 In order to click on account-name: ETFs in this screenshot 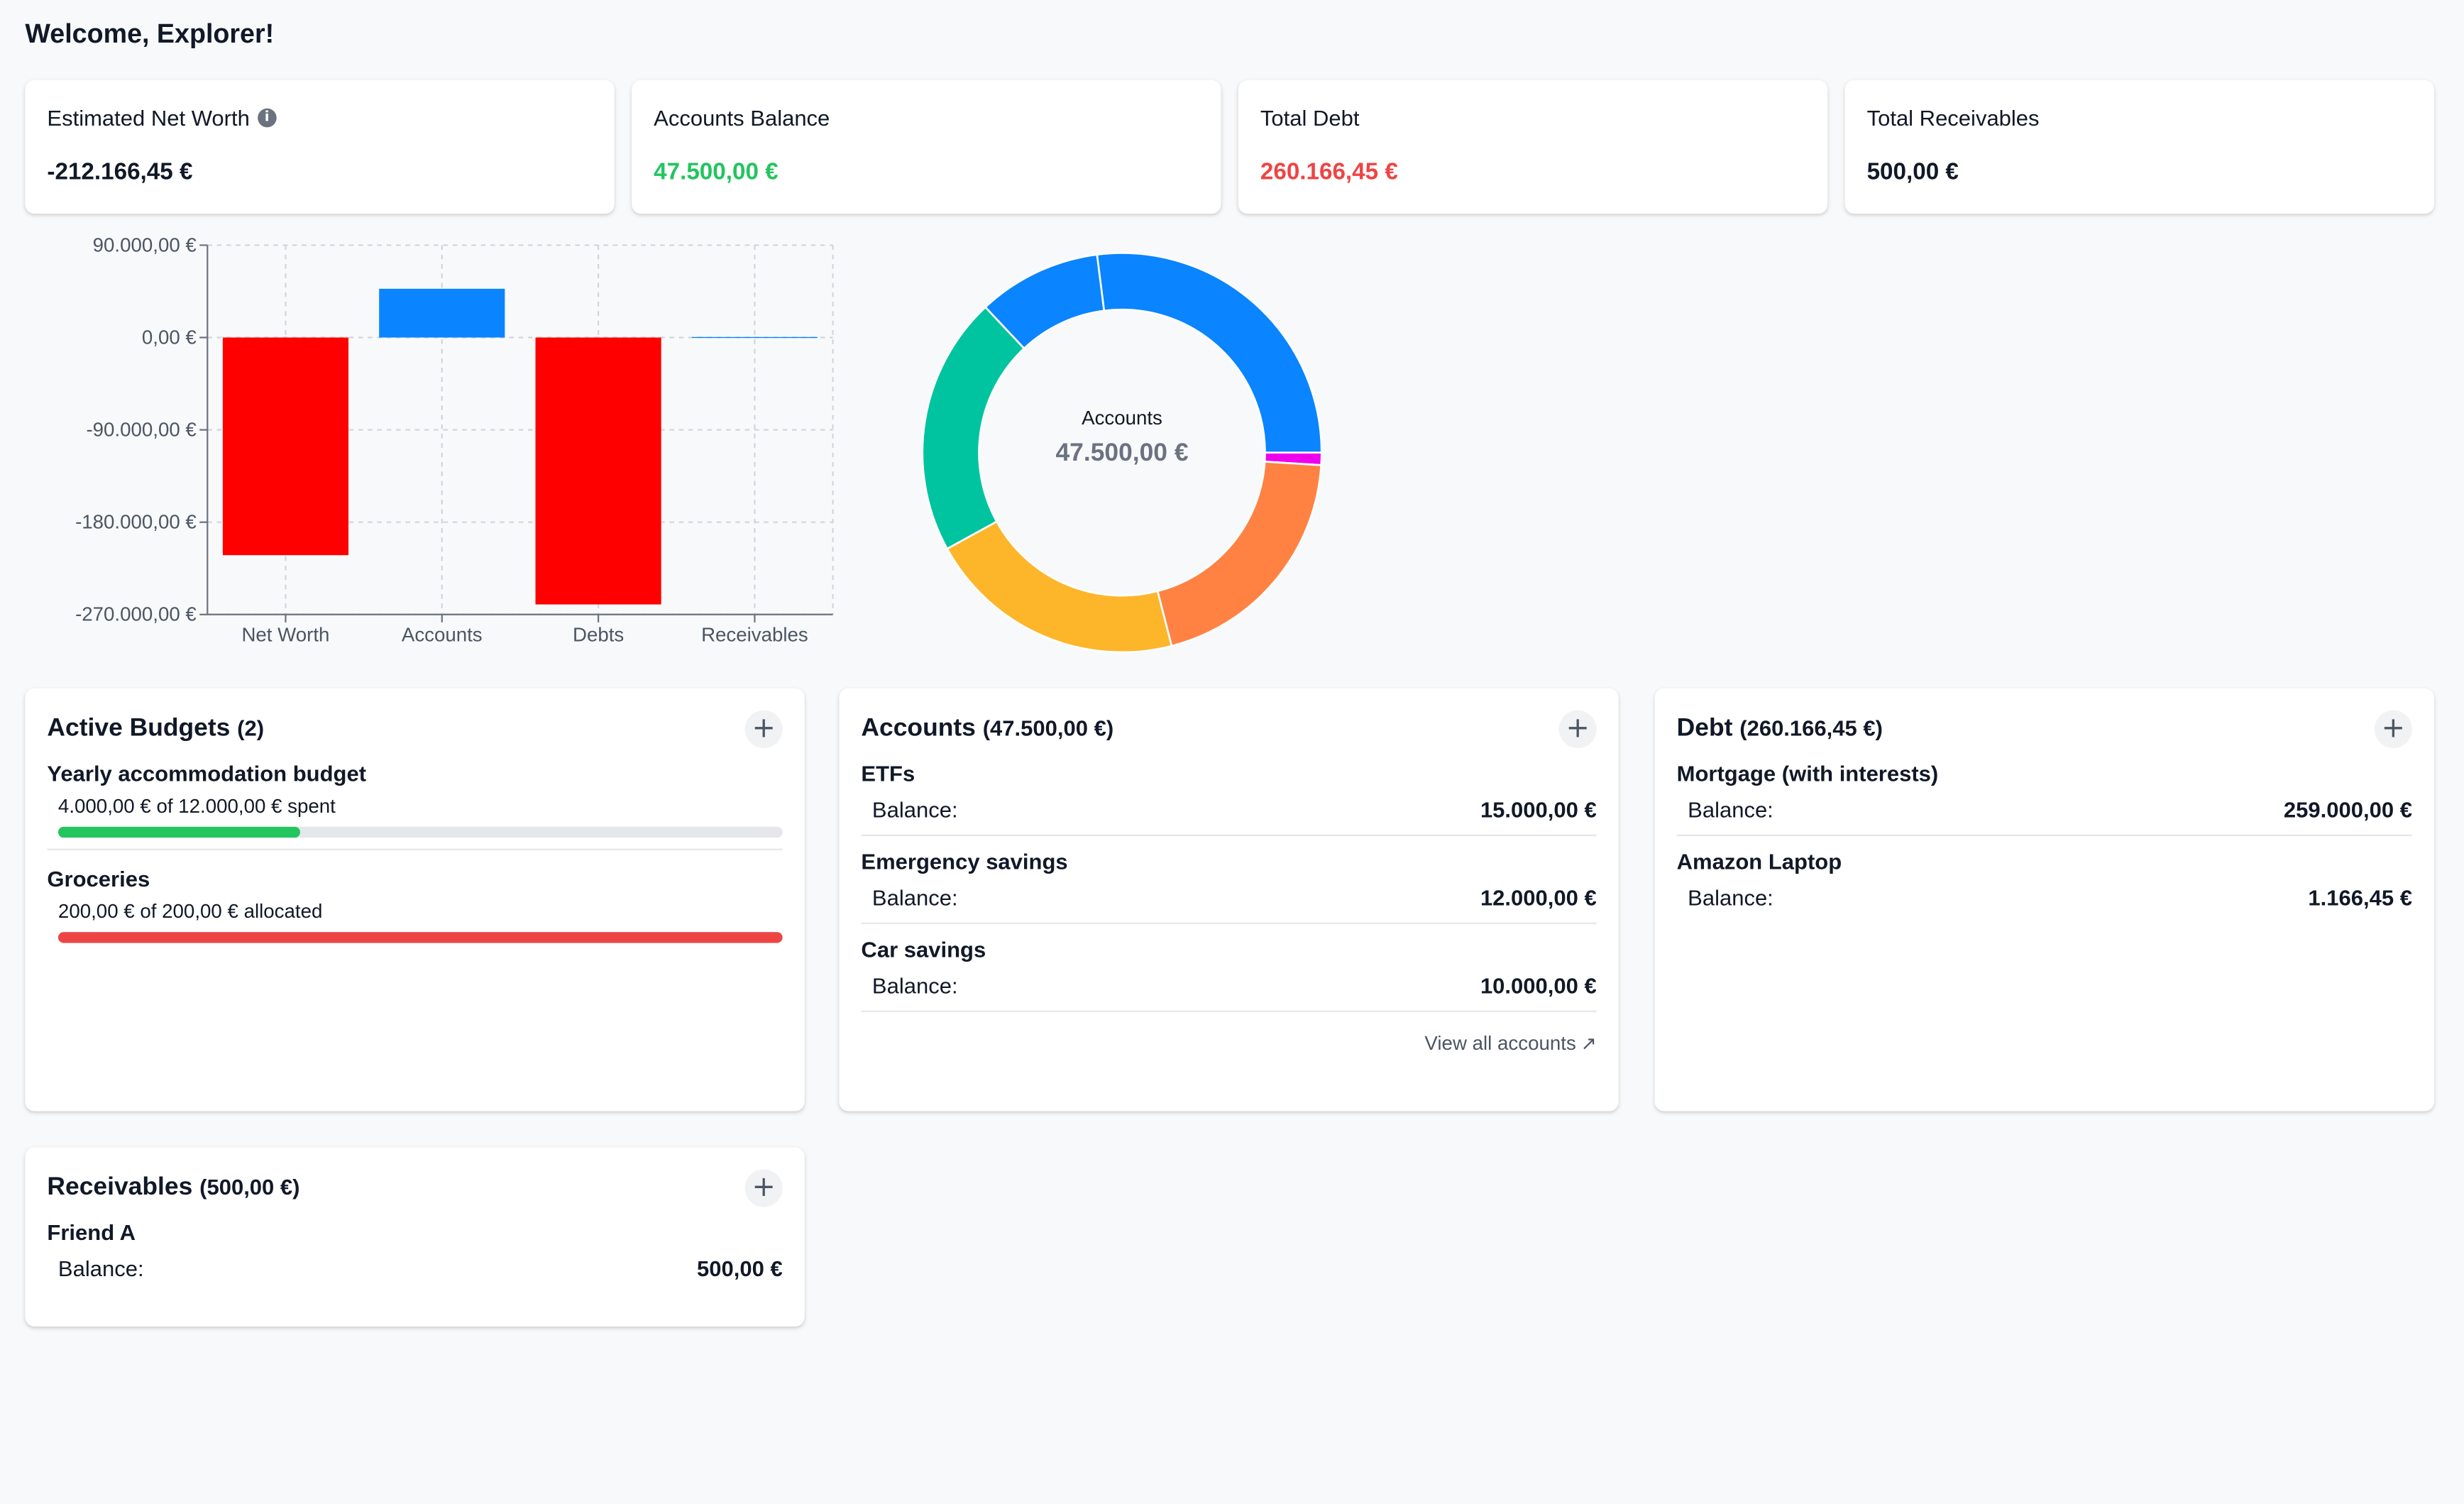, I will do `click(888, 773)`.